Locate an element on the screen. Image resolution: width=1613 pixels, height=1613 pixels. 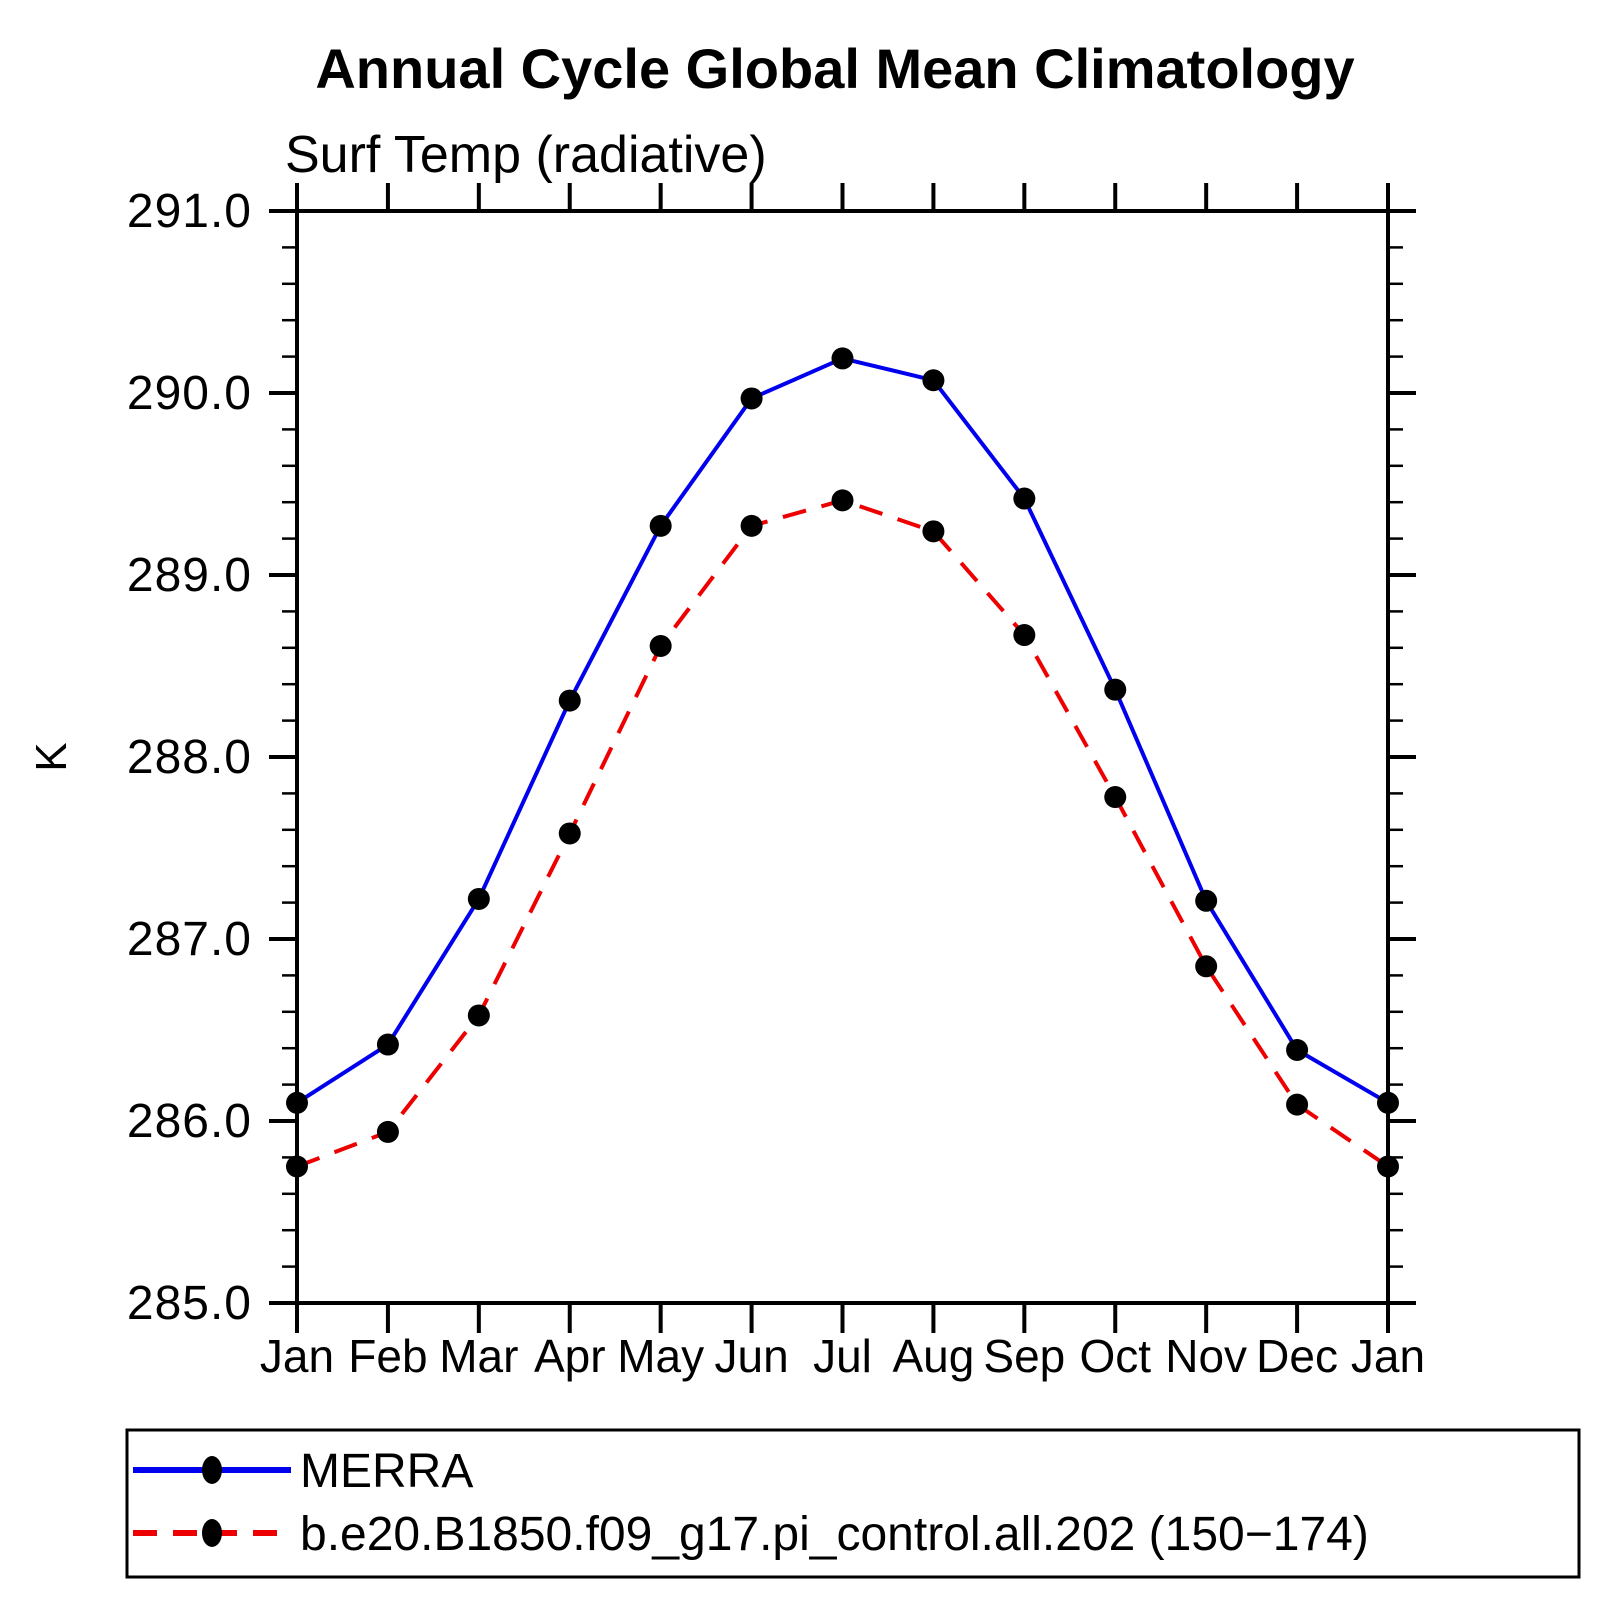
y-tick-label: 290.0 is located at coordinates (189, 393).